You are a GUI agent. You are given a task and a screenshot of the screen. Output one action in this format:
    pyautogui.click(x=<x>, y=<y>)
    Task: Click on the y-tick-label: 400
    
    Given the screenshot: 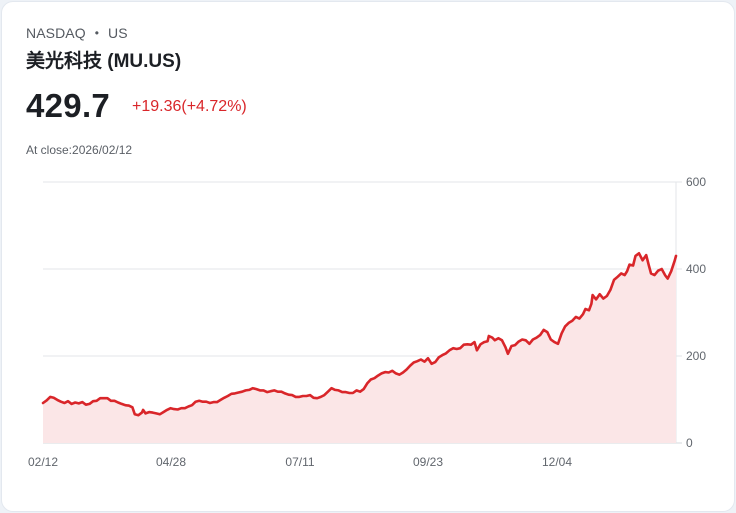 What is the action you would take?
    pyautogui.click(x=696, y=269)
    